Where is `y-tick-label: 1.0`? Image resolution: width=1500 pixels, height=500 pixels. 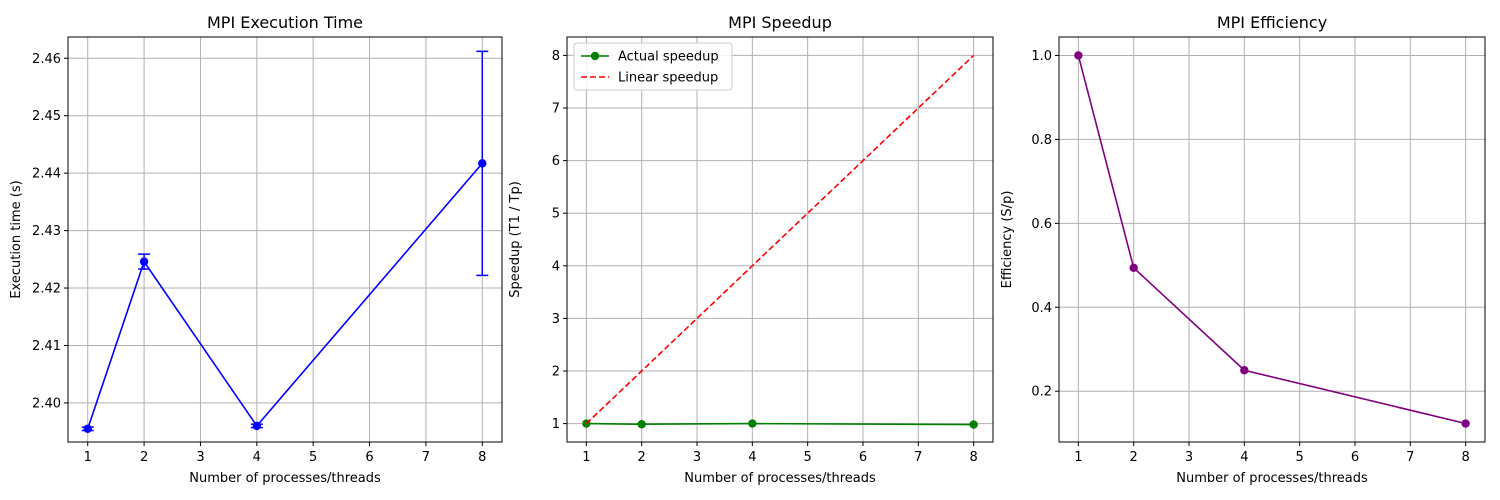
y-tick-label: 1.0 is located at coordinates (1041, 56).